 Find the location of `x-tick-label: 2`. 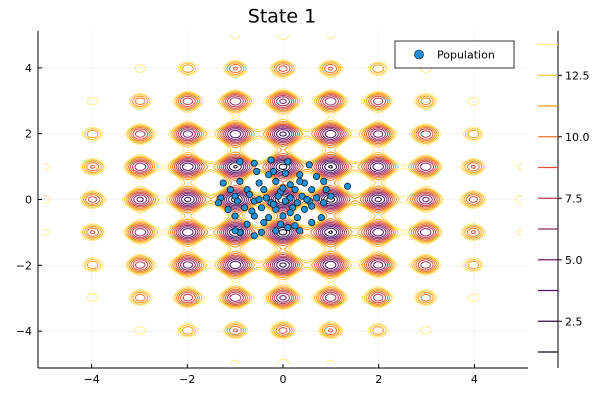

x-tick-label: 2 is located at coordinates (378, 379).